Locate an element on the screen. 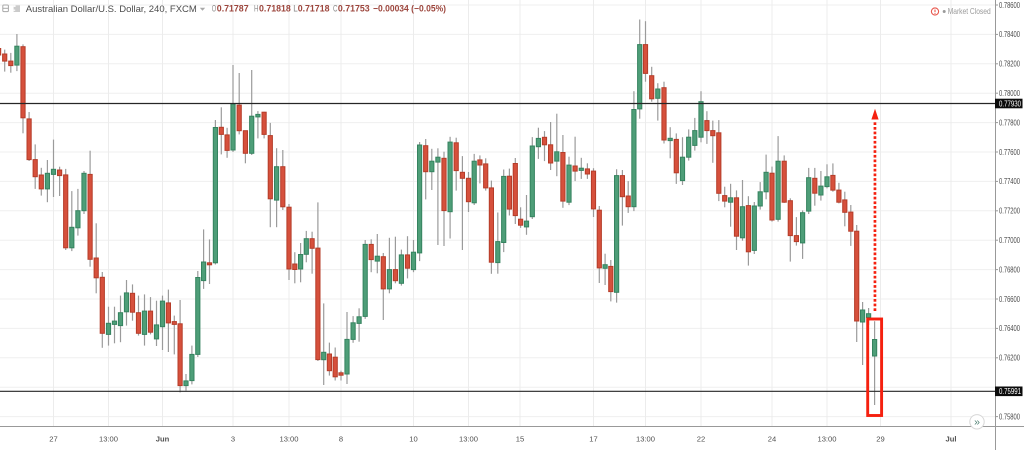  svg-text: 27 is located at coordinates (53, 439).